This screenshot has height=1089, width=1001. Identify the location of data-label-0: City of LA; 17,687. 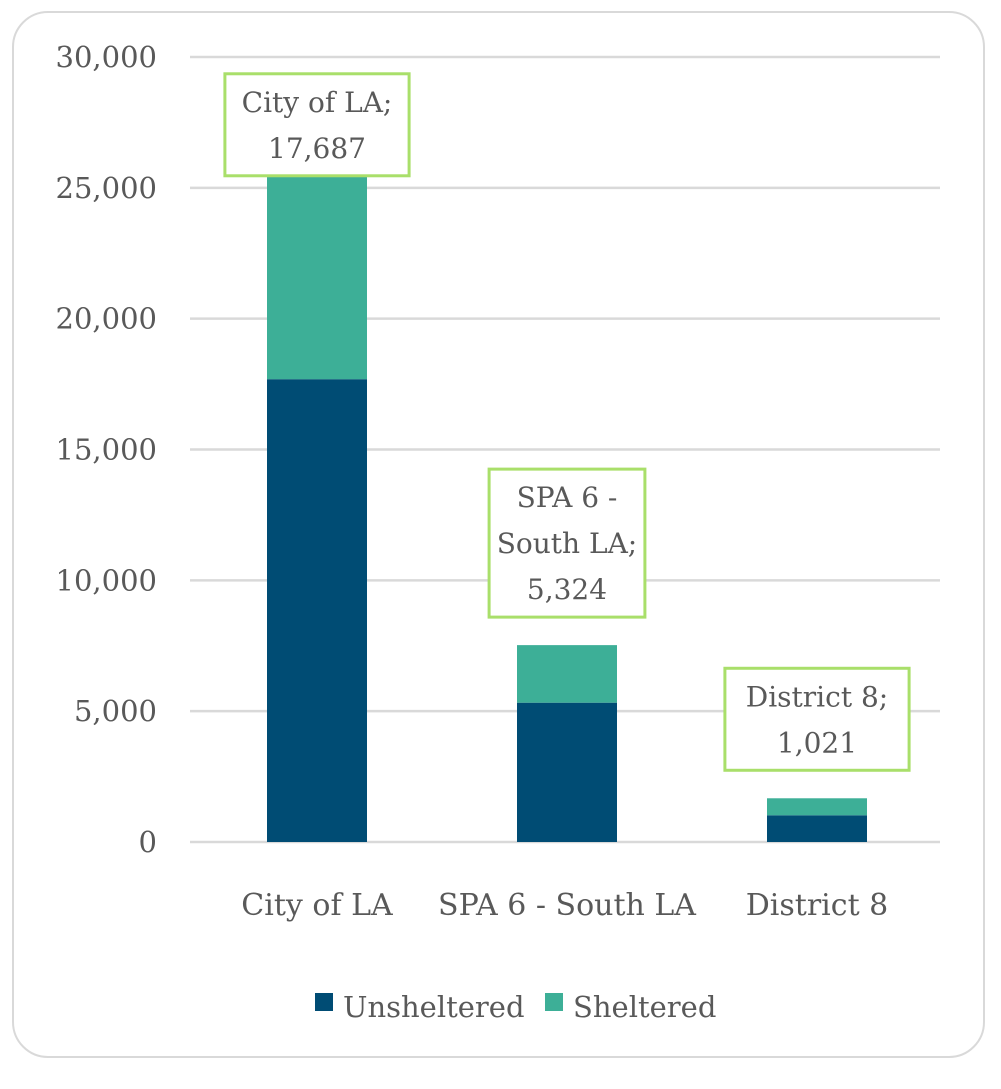
(317, 125).